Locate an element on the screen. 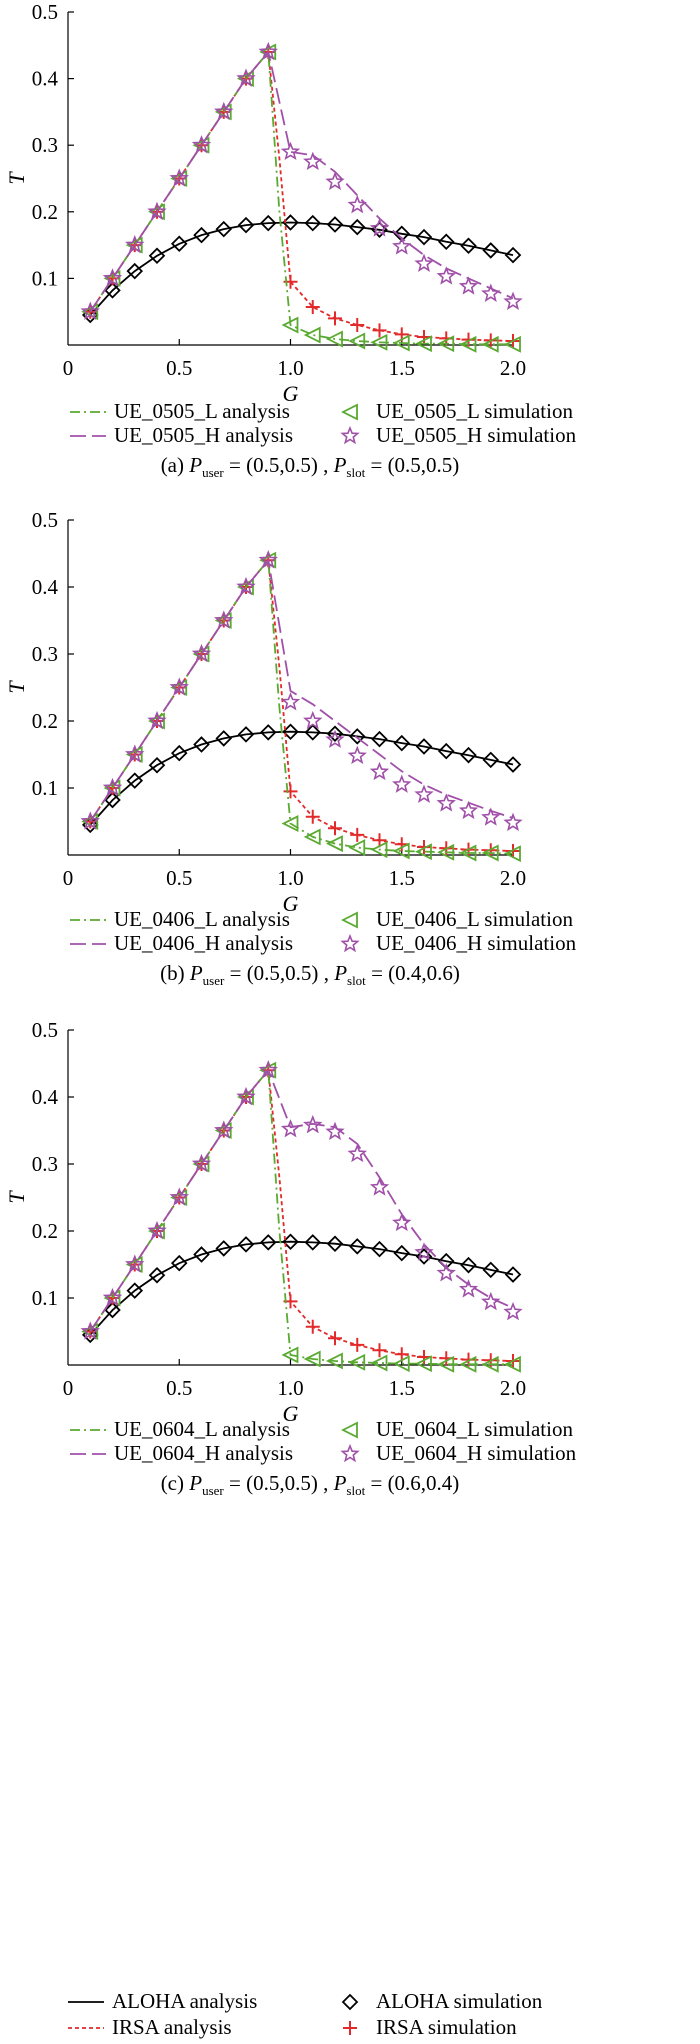  x-axis-label: G is located at coordinates (291, 393).